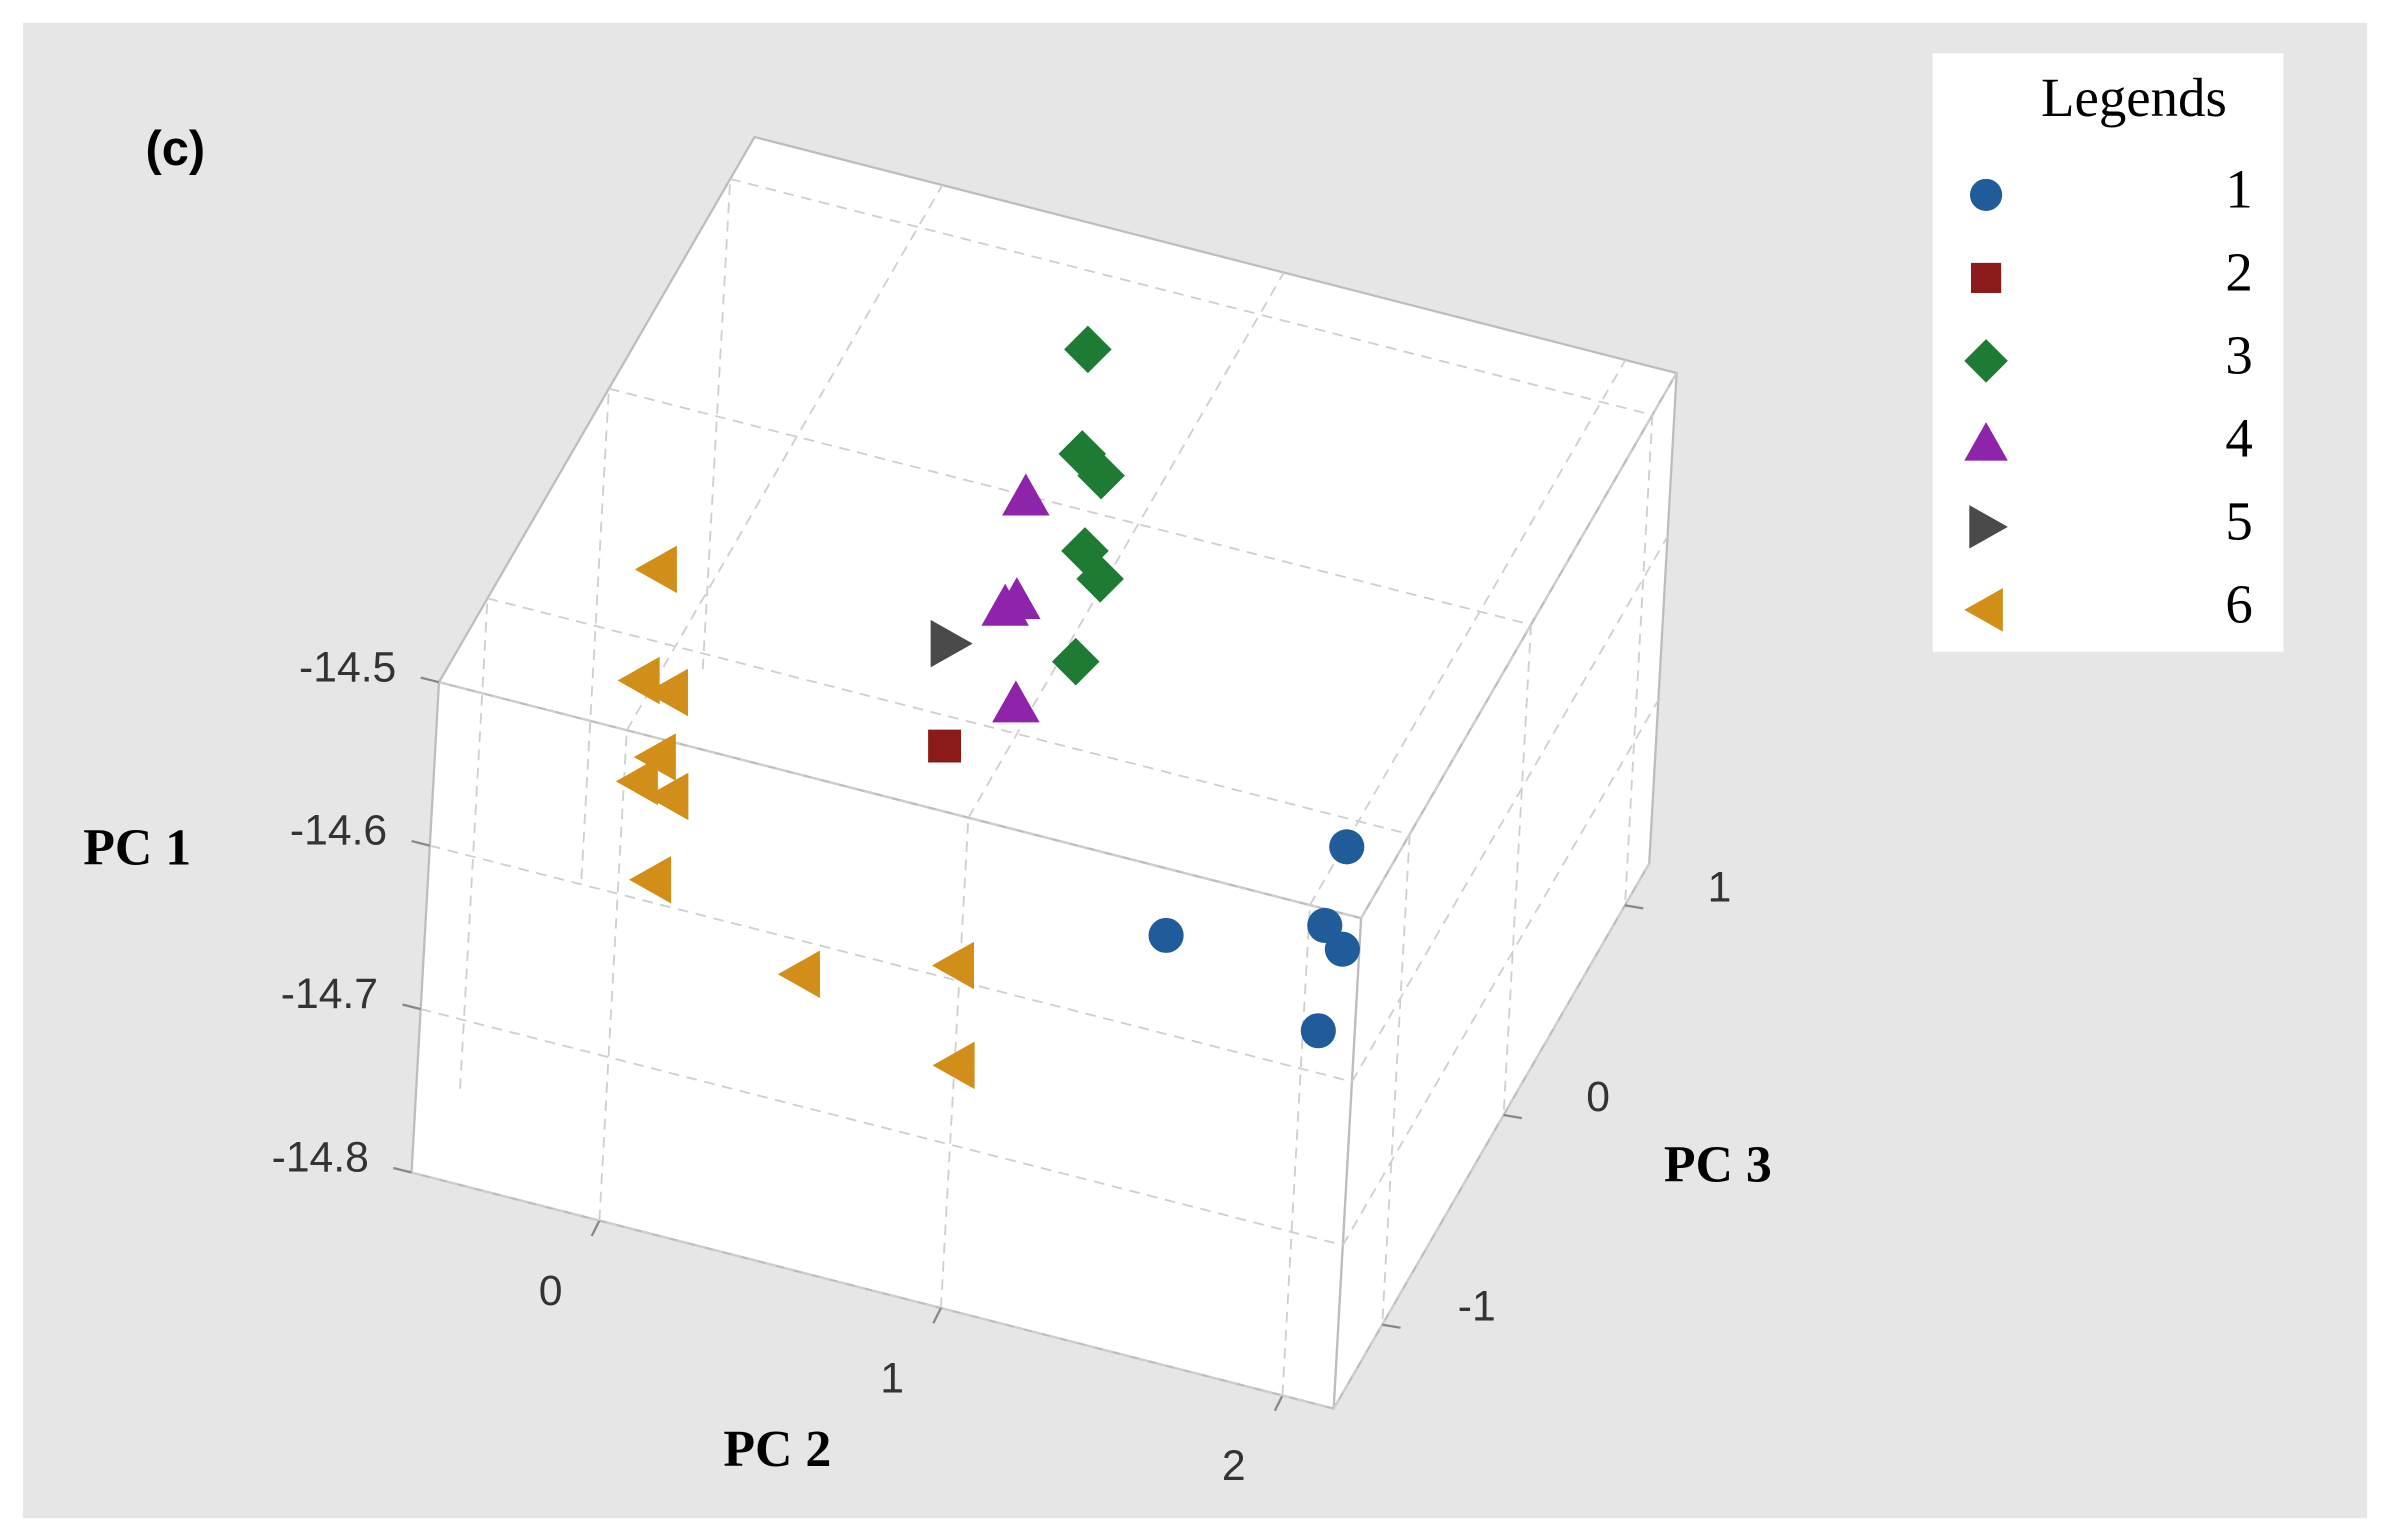 The image size is (2390, 1538). Describe the element at coordinates (1234, 1466) in the screenshot. I see `x-tick-label: 2` at that location.